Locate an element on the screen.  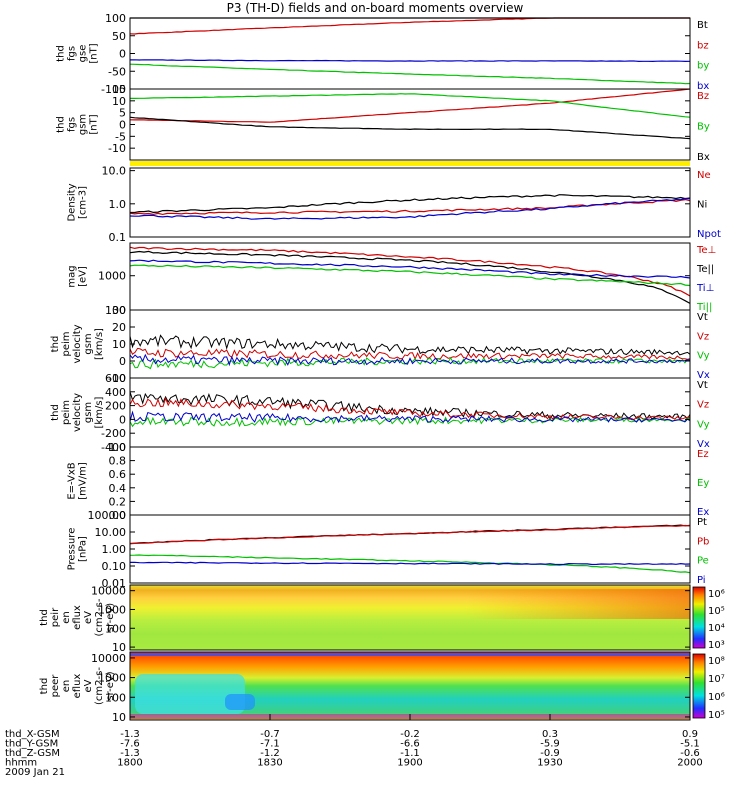
y-tick-label: 200 is located at coordinates (115, 406).